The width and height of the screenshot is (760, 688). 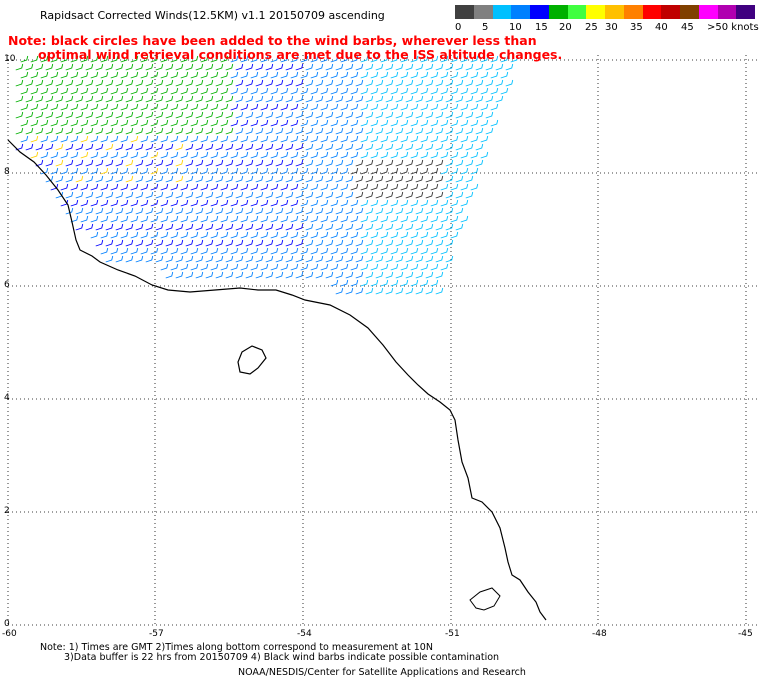 I want to click on legend-label: 35, so click(x=636, y=27).